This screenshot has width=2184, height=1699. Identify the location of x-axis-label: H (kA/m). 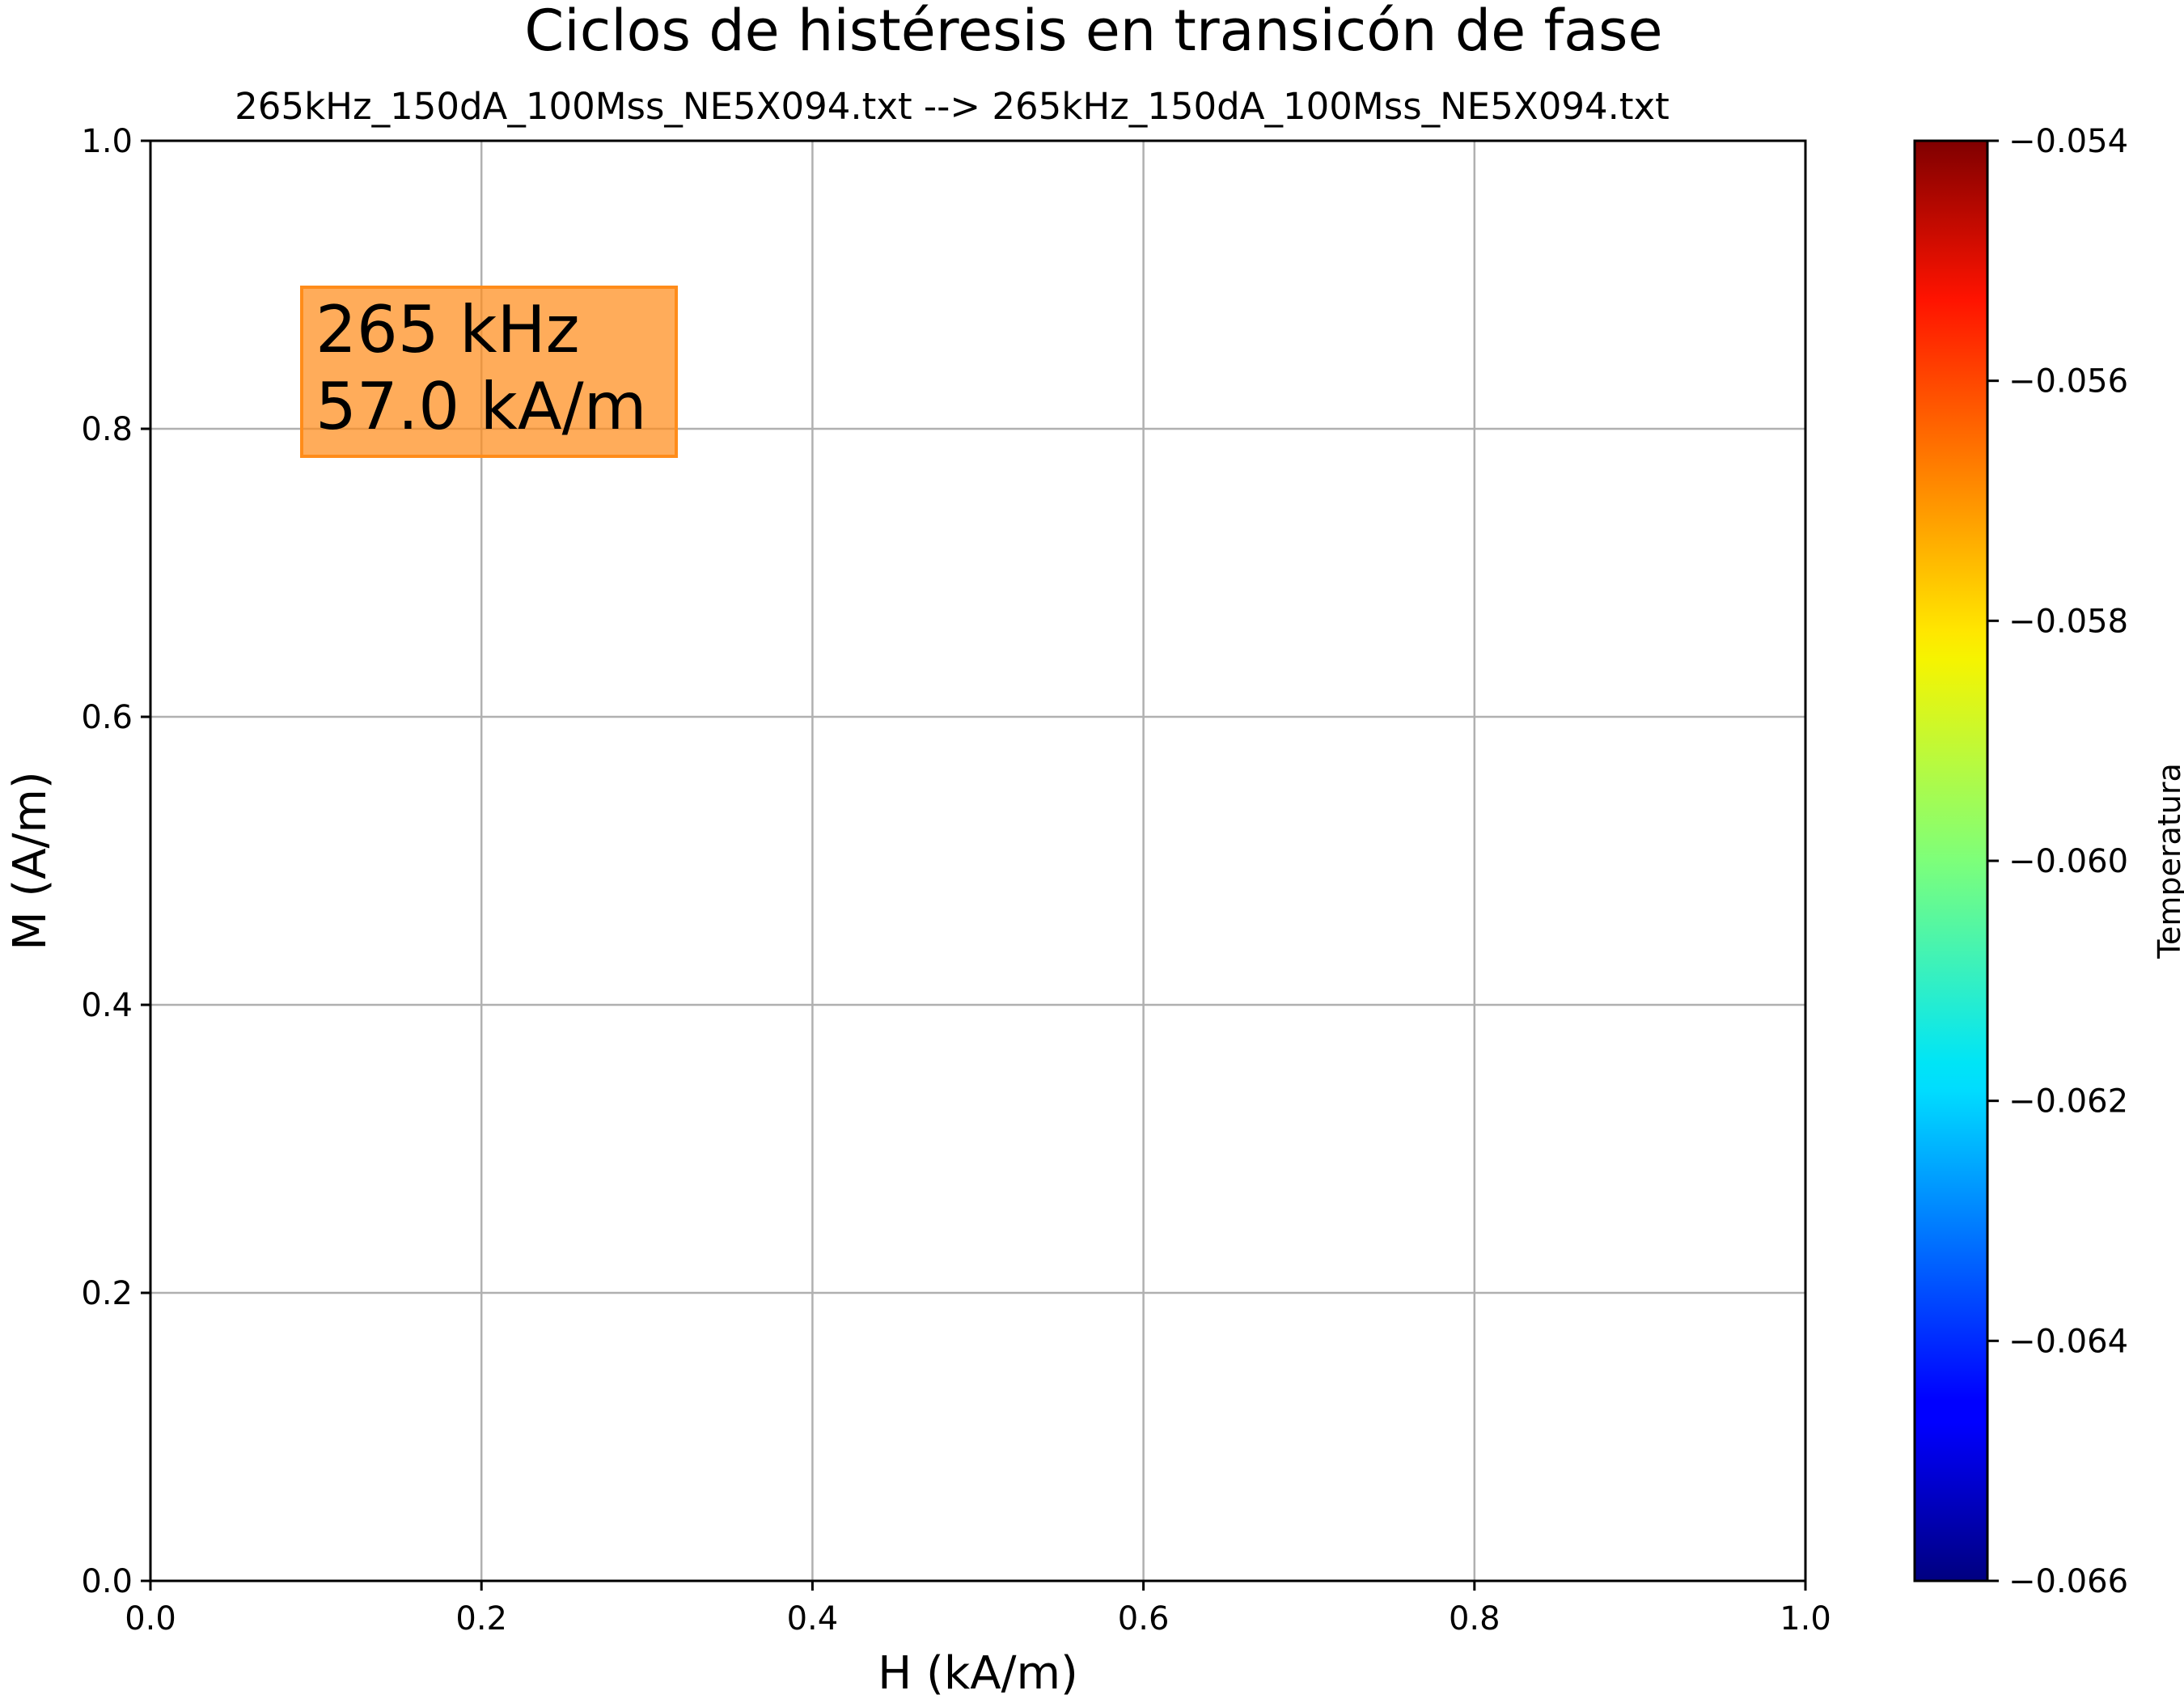
(978, 1673).